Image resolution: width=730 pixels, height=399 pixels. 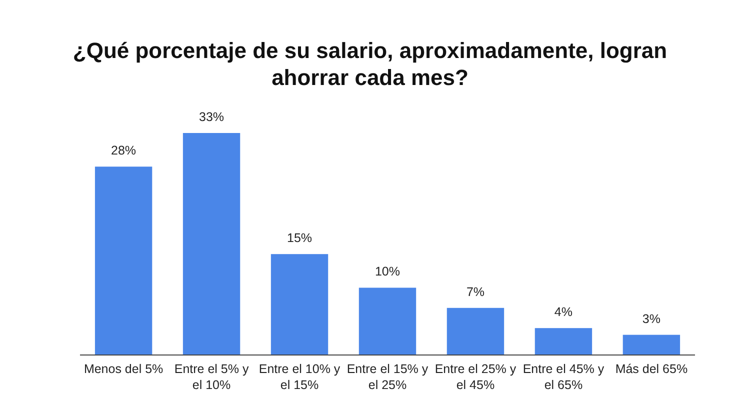 What do you see at coordinates (387, 377) in the screenshot?
I see `x-tick-label: Entre el 15% y el 25%` at bounding box center [387, 377].